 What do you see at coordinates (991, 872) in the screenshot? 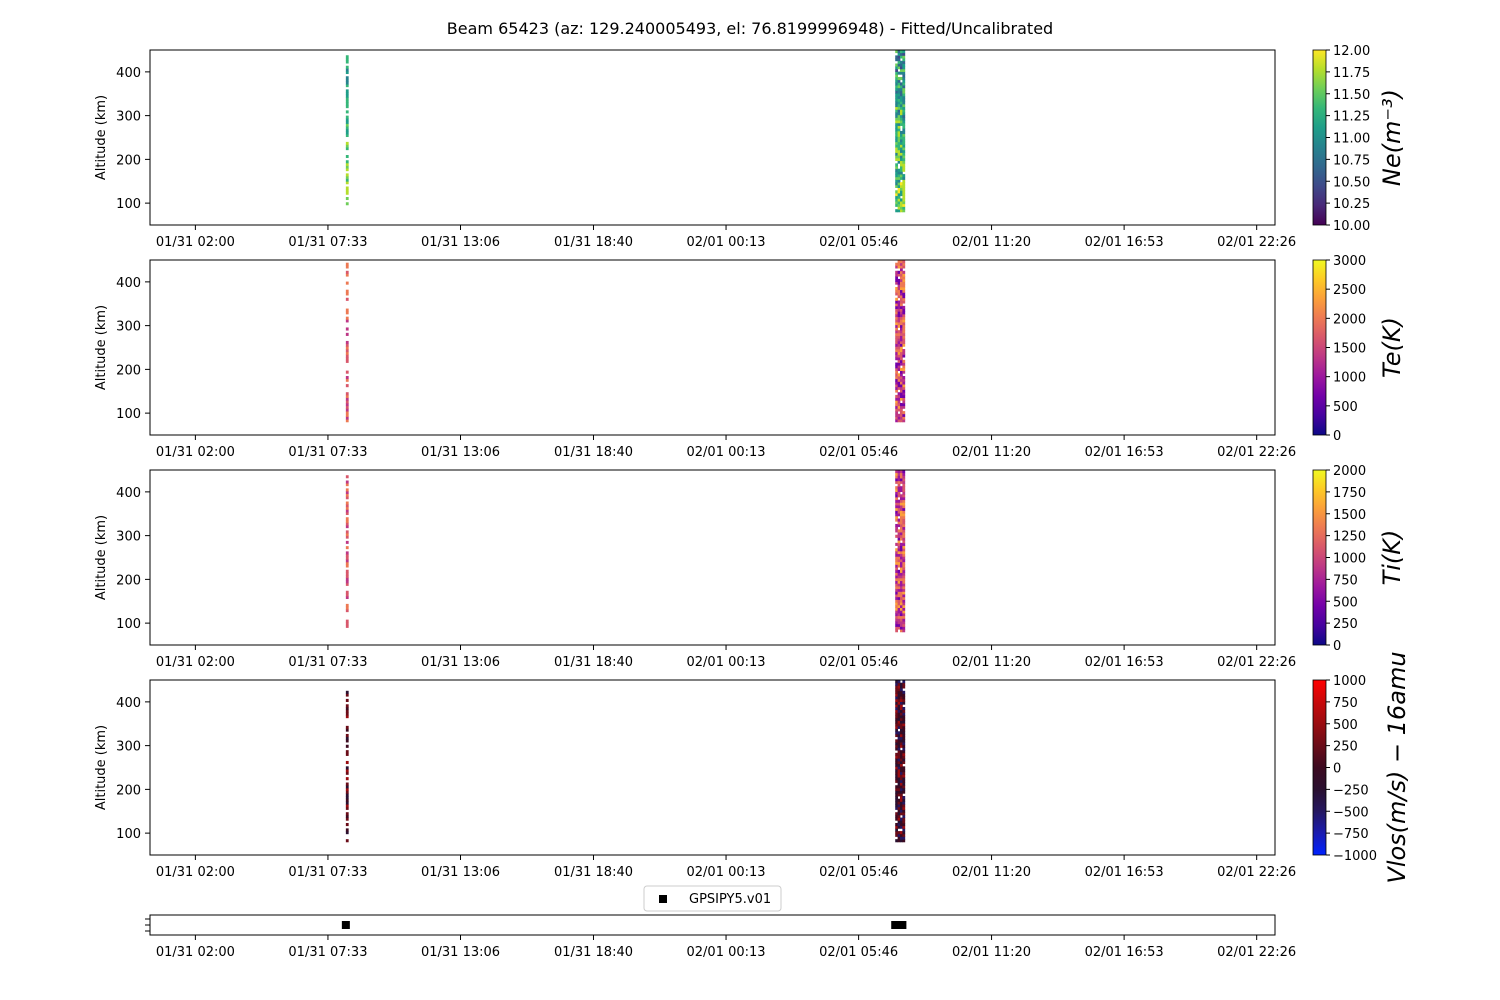
I see `x-tick-label: 02/01 11:20` at bounding box center [991, 872].